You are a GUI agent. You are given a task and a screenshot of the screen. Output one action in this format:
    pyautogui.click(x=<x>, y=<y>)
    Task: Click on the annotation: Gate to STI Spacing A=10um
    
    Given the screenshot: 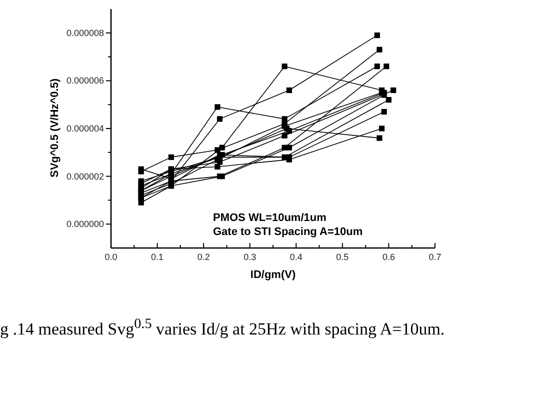 What is the action you would take?
    pyautogui.click(x=288, y=232)
    